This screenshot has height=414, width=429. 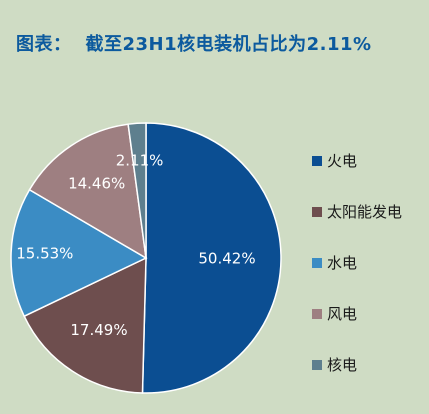 I want to click on slice-hydro, so click(x=79, y=253).